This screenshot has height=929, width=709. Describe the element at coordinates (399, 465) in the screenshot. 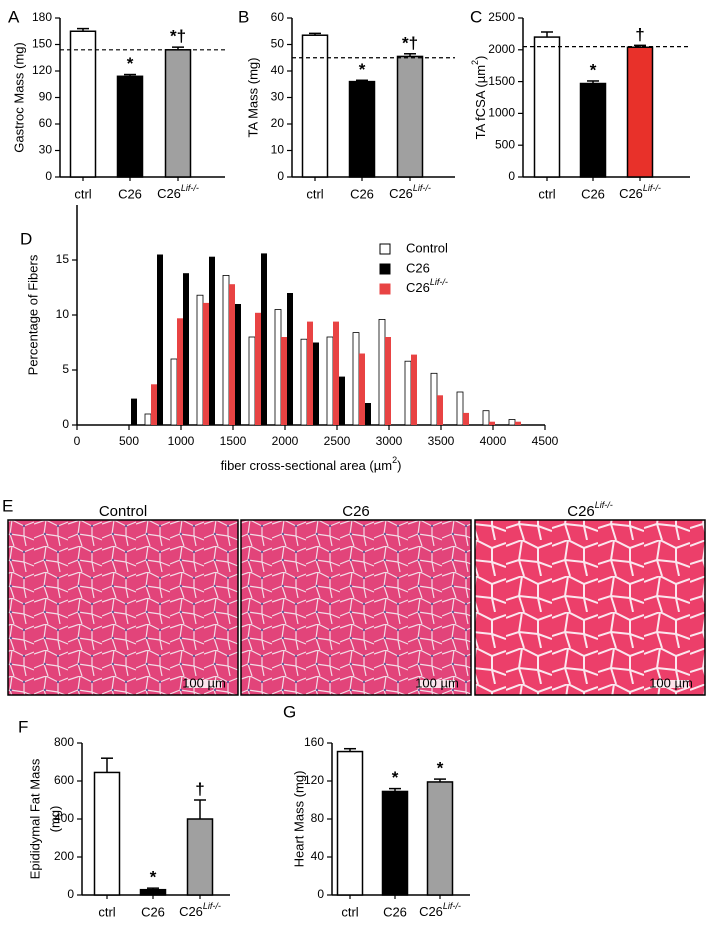

I see `x-axis-label-tail: )` at that location.